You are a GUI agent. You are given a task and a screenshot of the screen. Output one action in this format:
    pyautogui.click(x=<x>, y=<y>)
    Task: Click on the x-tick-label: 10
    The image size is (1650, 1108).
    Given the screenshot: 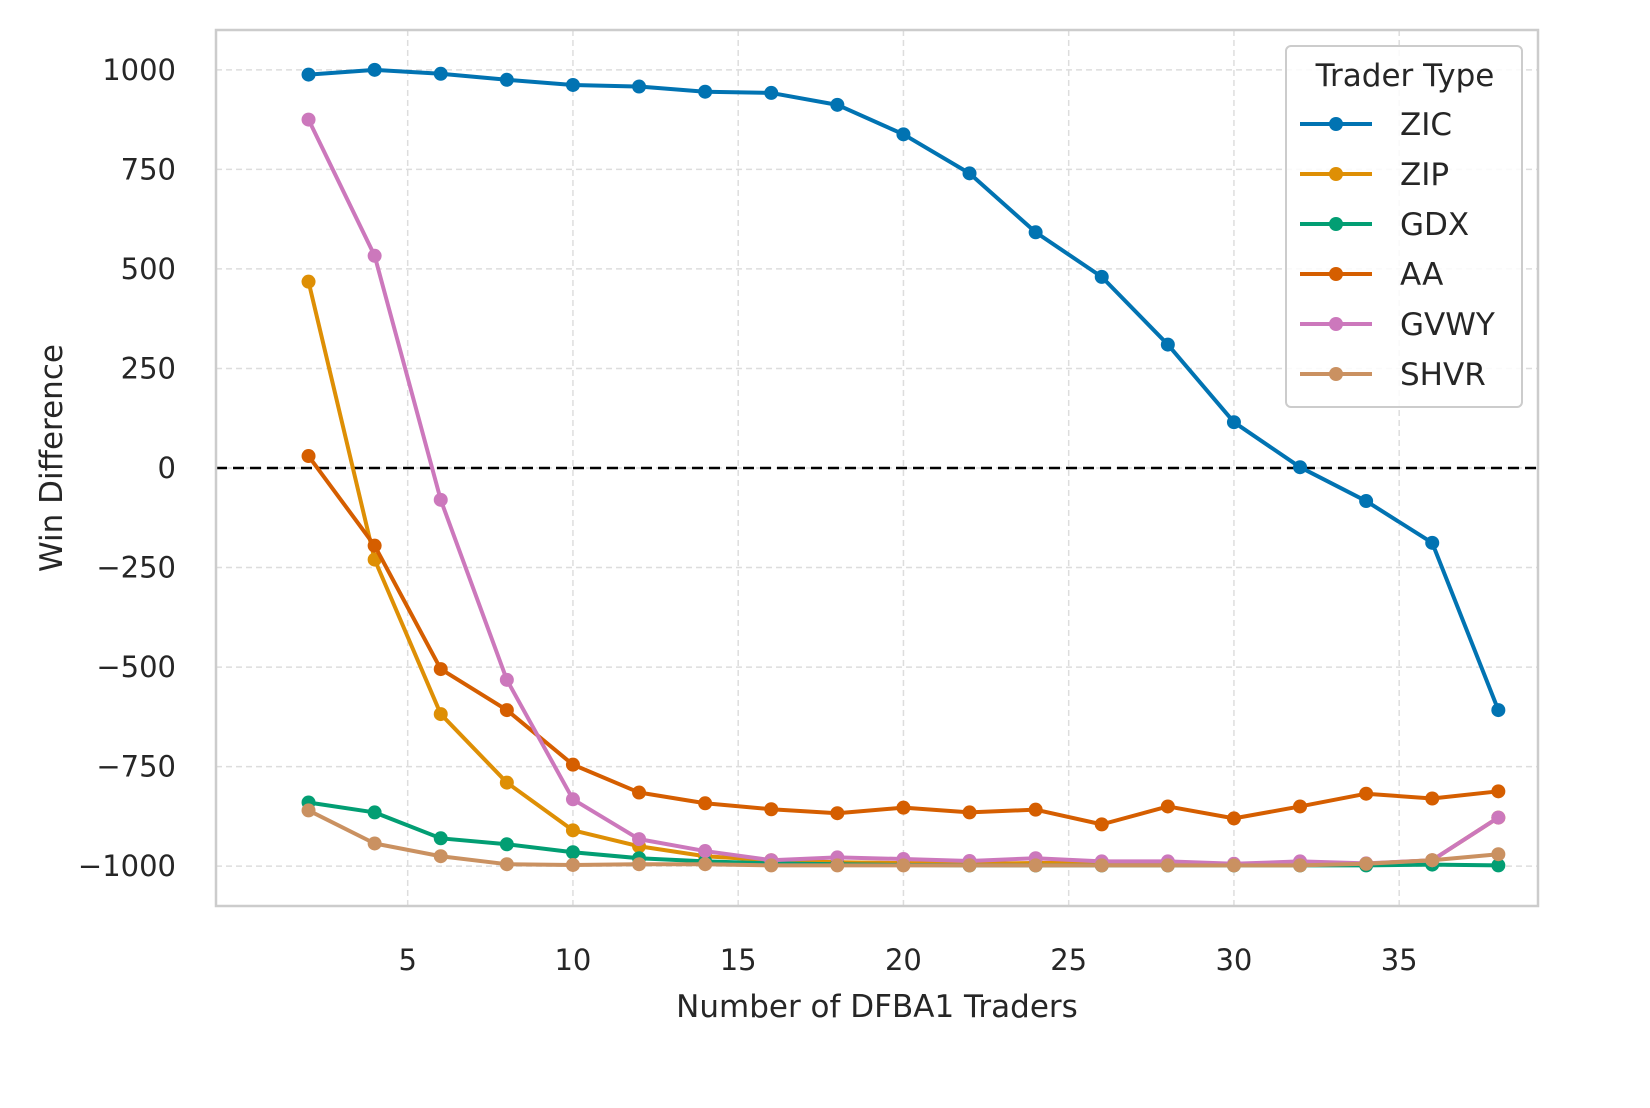 What is the action you would take?
    pyautogui.click(x=572, y=960)
    